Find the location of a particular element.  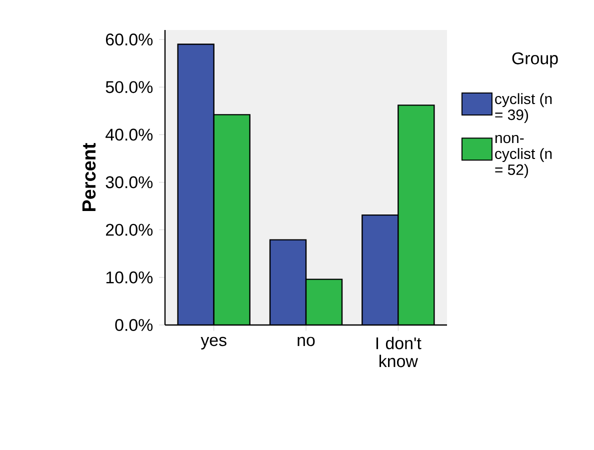

y-tick-label: 0.0% is located at coordinates (134, 324).